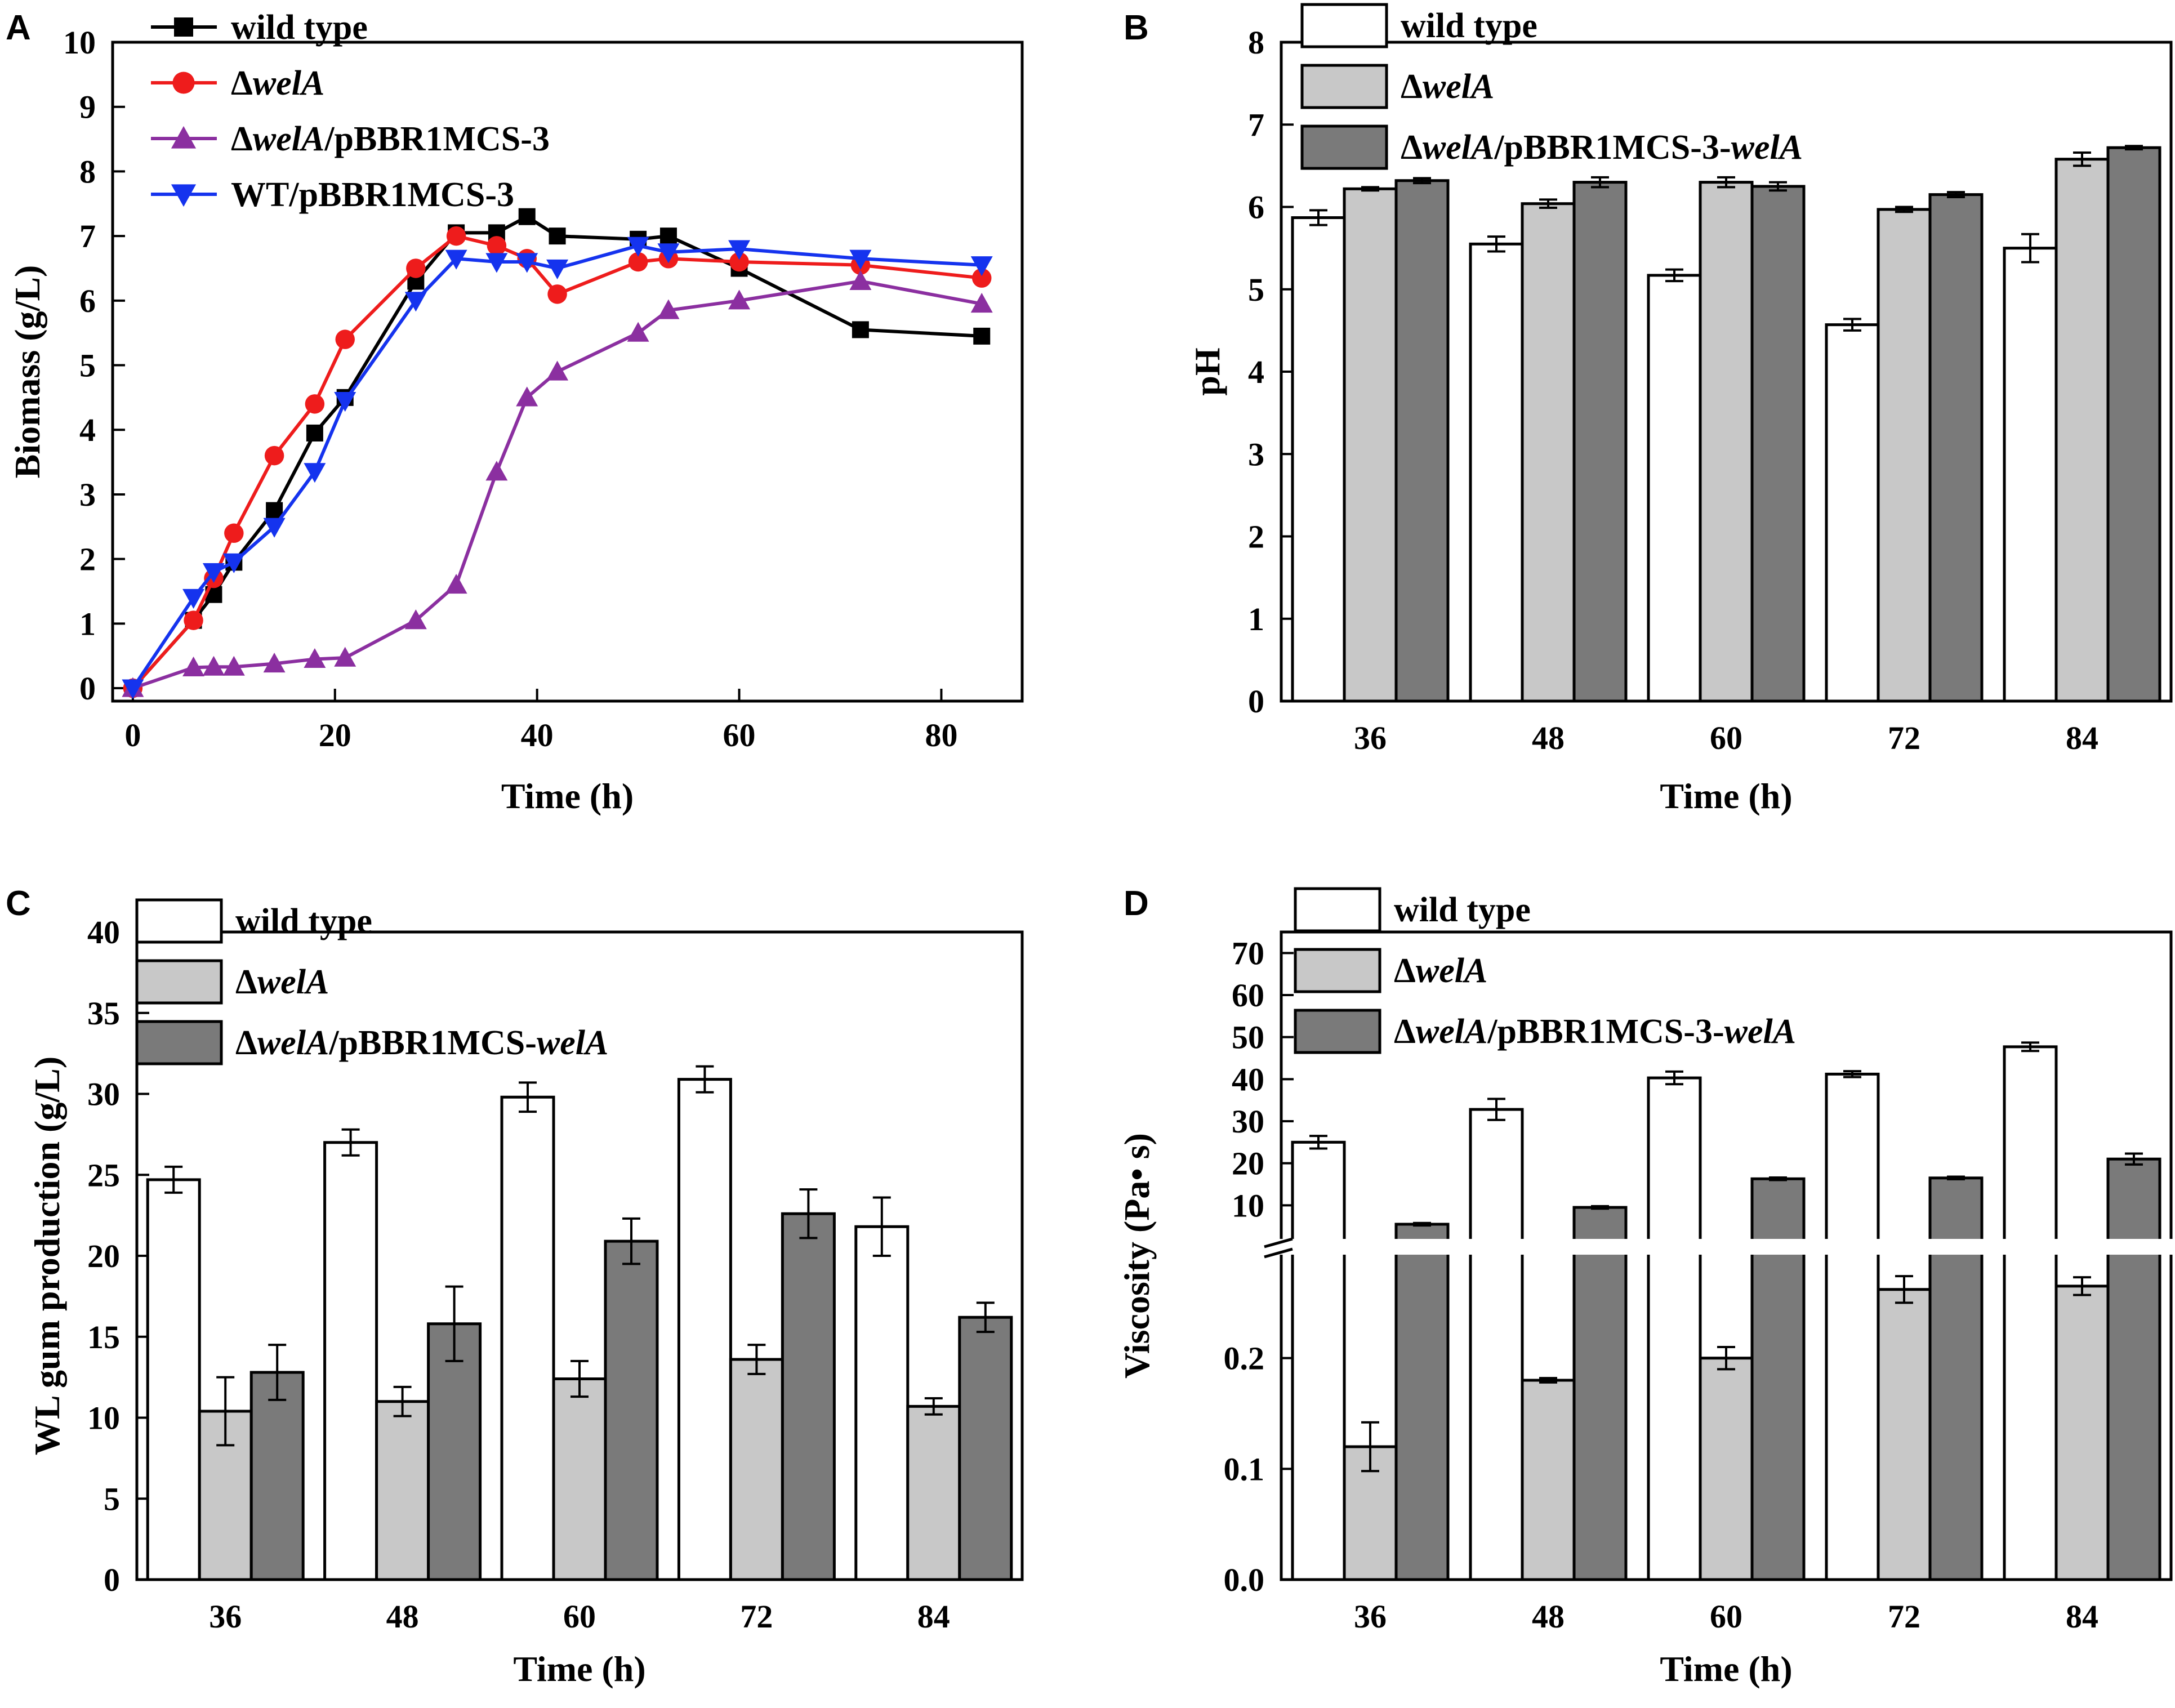 This screenshot has height=1708, width=2175. I want to click on y-tick-label: 6, so click(87, 301).